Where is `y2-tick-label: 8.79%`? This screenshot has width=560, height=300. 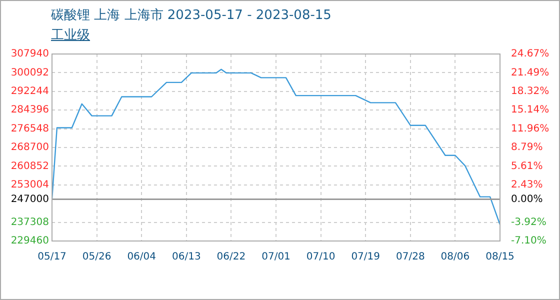
y2-tick-label: 8.79% is located at coordinates (527, 148).